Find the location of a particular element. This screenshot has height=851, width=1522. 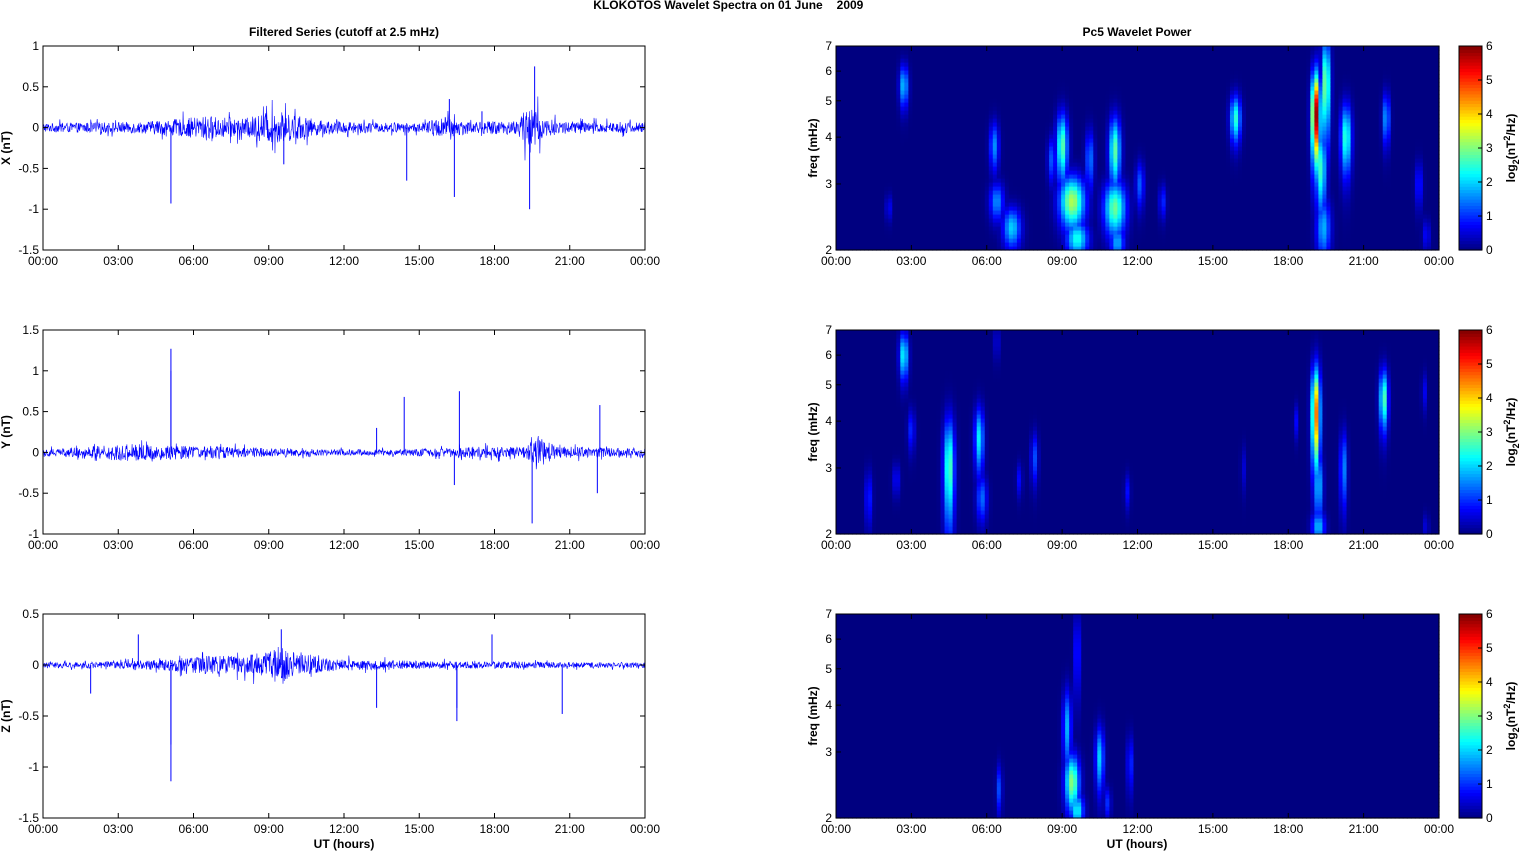

figure-suptitle: KLOKOTOS Wavelet Spectra on 01 June is located at coordinates (708, 6).